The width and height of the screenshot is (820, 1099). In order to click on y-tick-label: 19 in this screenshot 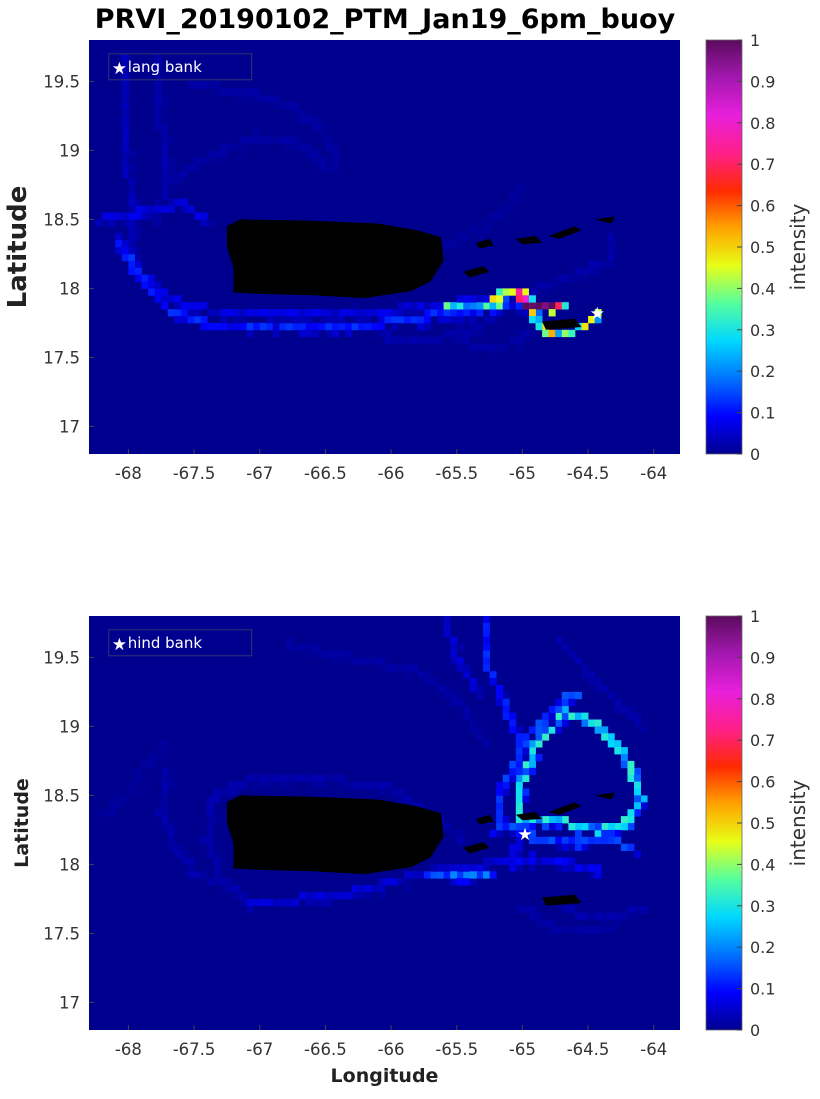, I will do `click(69, 726)`.